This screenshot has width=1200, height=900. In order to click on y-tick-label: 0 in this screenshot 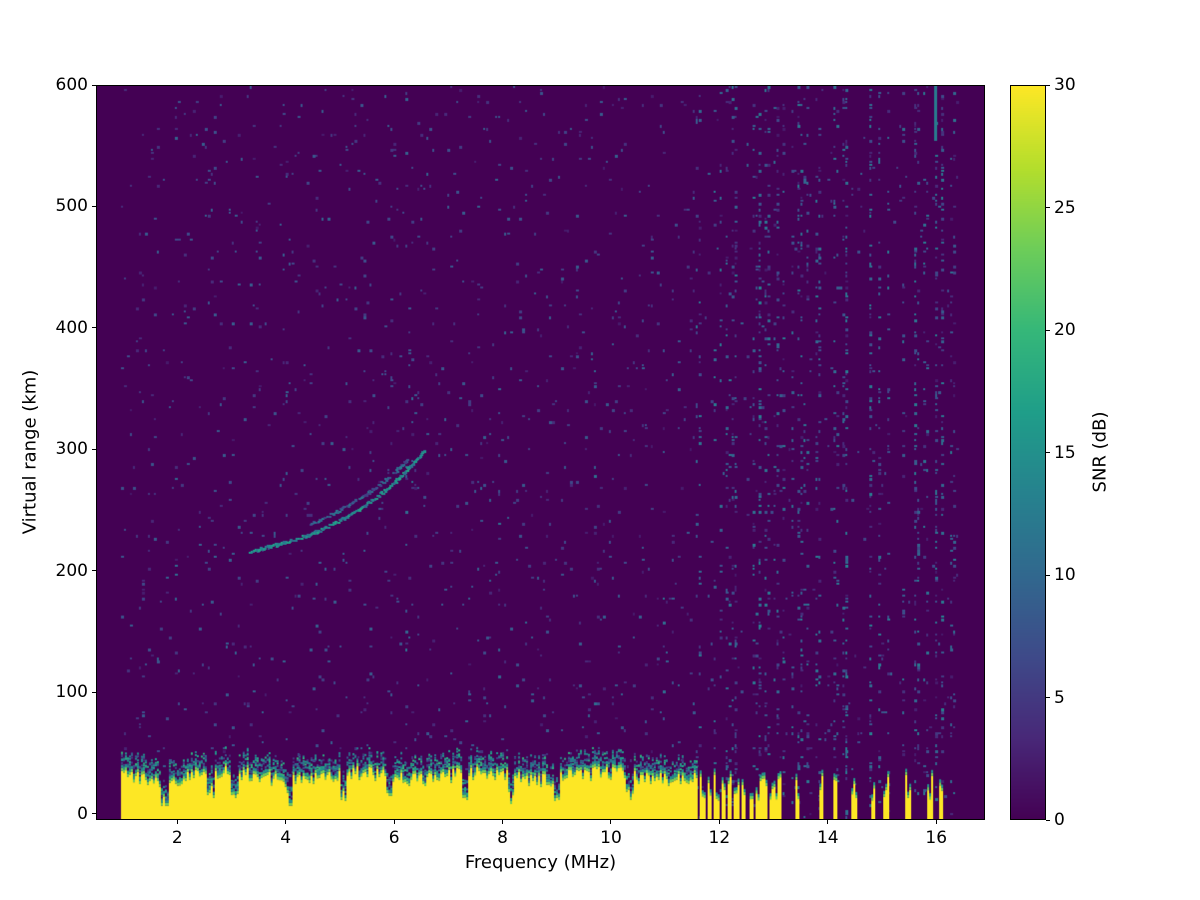, I will do `click(82, 813)`.